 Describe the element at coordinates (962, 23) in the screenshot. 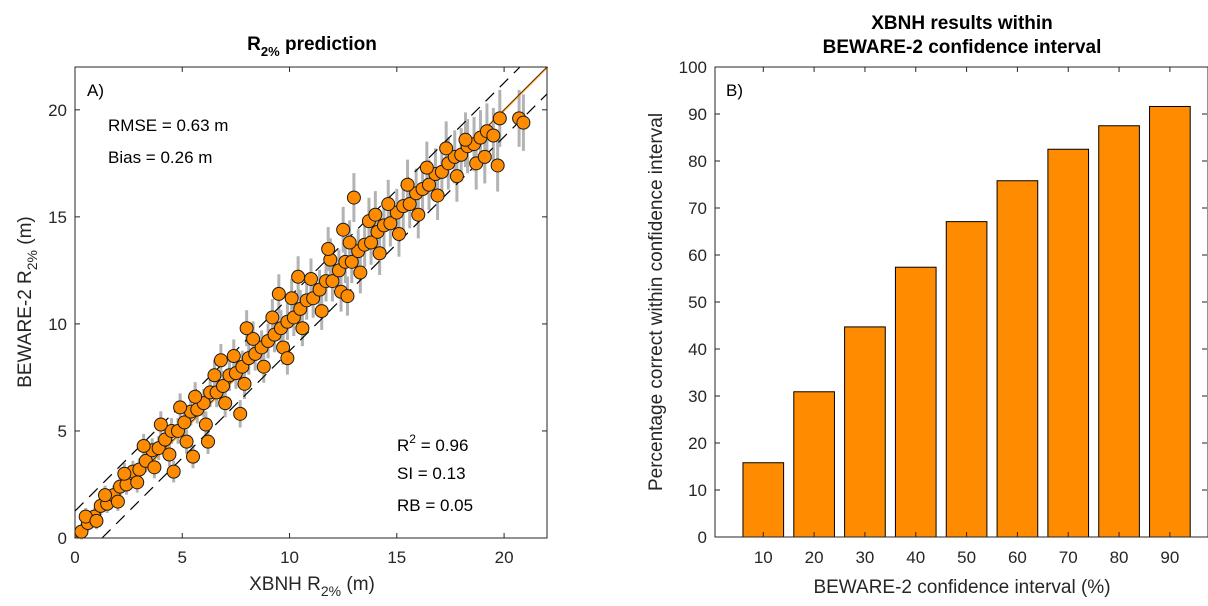

I see `panel-b-title-line-1: XBNH results within` at that location.